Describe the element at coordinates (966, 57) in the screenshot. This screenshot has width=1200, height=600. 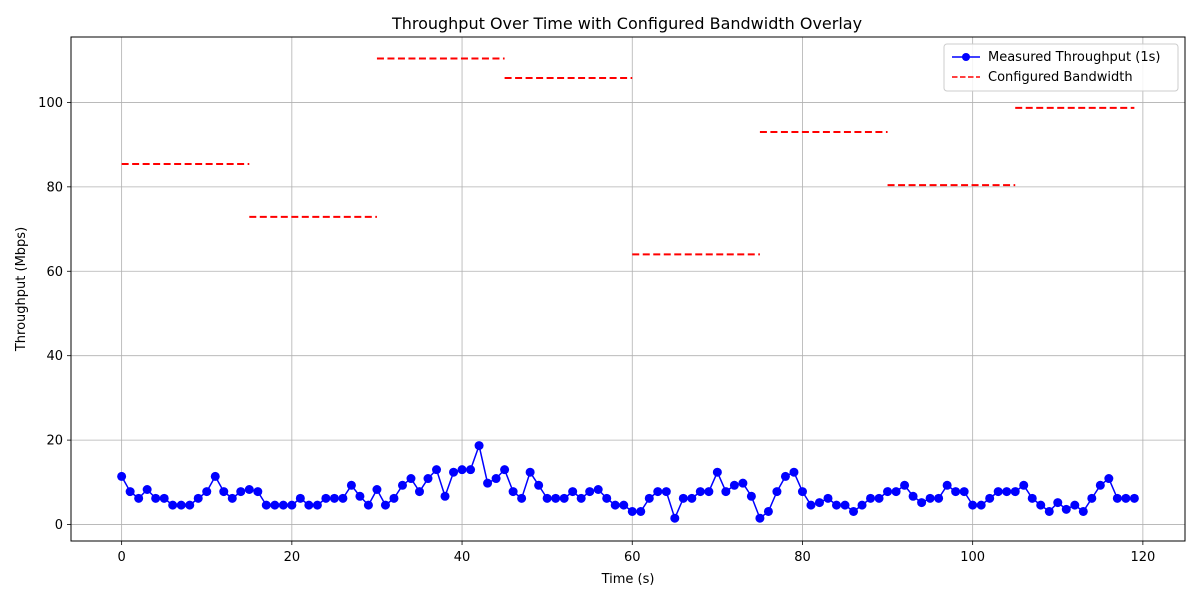
I see `legend-throughput-marker` at that location.